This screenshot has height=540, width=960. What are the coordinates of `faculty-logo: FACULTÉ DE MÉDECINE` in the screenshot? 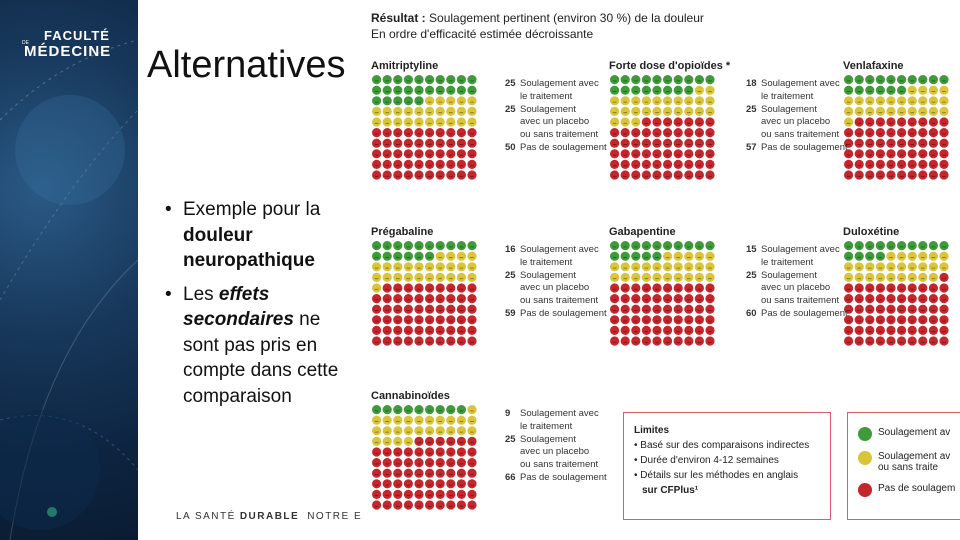 It's located at (66, 44).